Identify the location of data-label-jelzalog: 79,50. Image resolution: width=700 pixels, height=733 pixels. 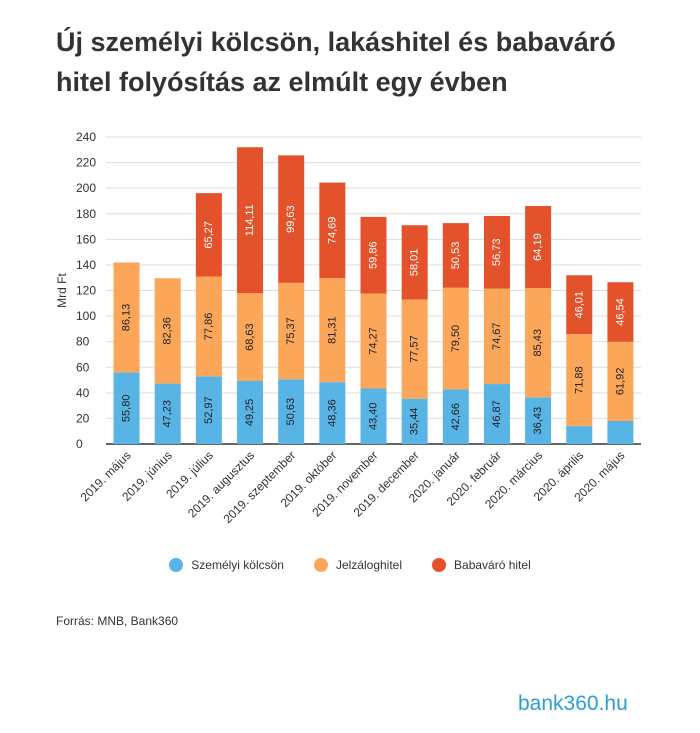
(456, 339).